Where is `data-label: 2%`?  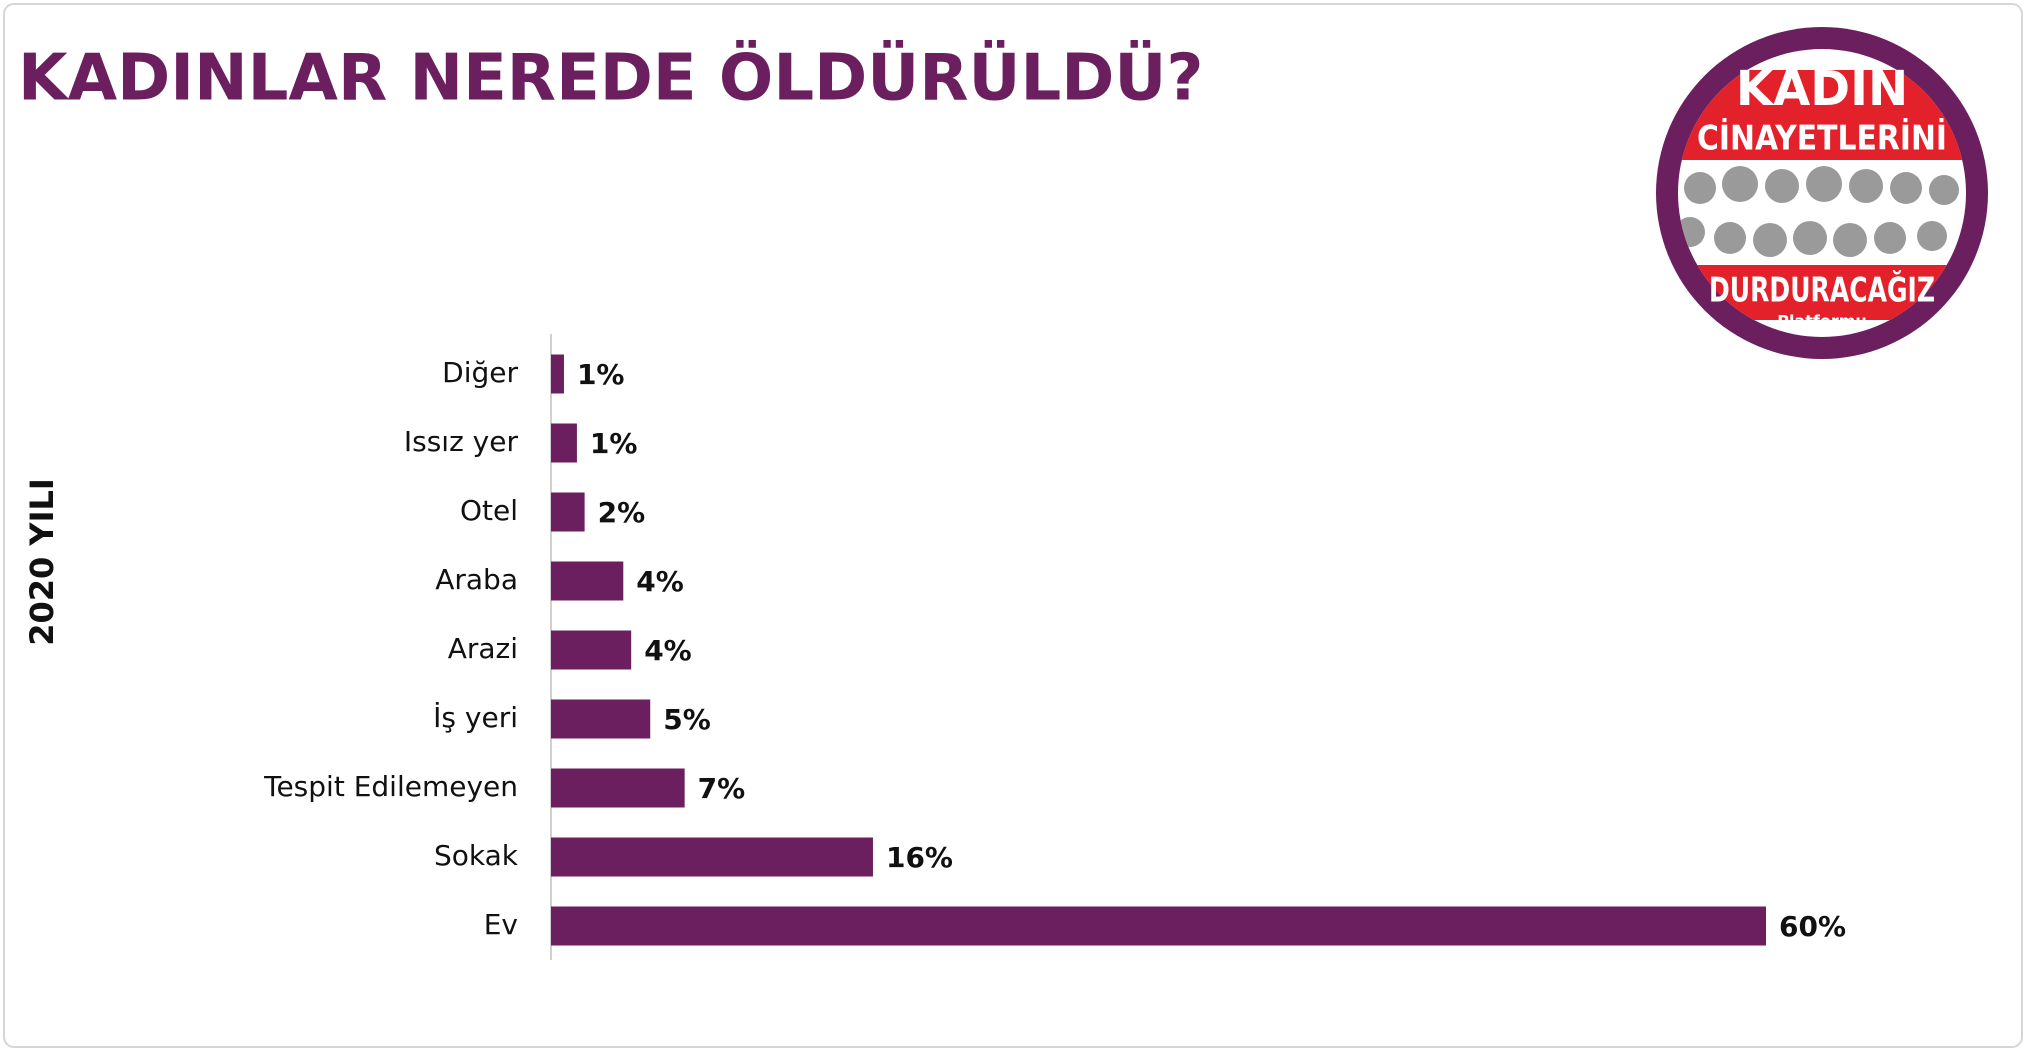
data-label: 2% is located at coordinates (622, 512).